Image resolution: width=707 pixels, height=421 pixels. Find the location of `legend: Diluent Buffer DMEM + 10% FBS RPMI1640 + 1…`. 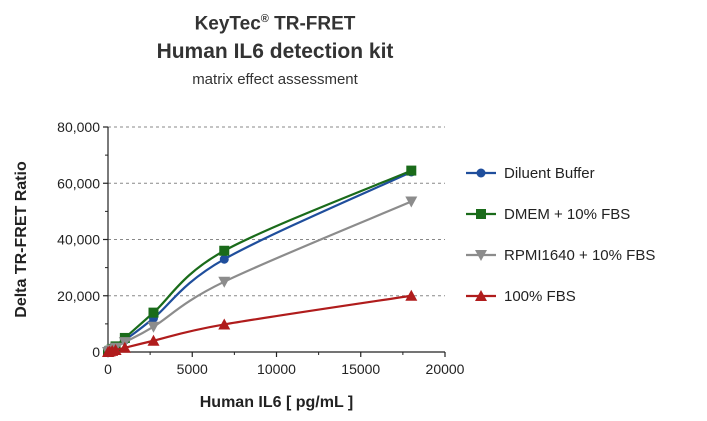

legend: Diluent Buffer DMEM + 10% FBS RPMI1640 + 1… is located at coordinates (560, 235).